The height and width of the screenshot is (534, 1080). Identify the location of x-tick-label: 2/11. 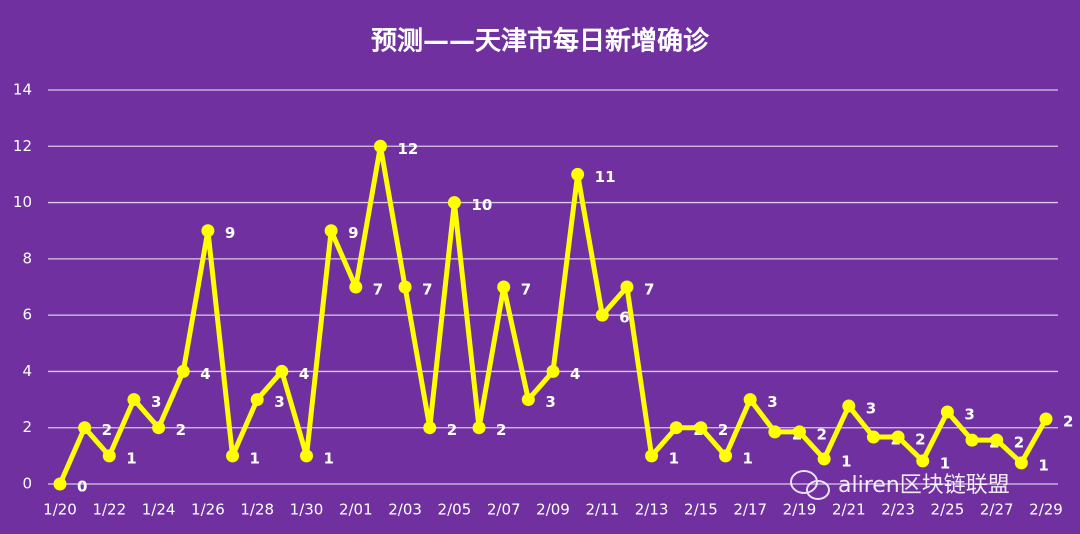
(602, 510).